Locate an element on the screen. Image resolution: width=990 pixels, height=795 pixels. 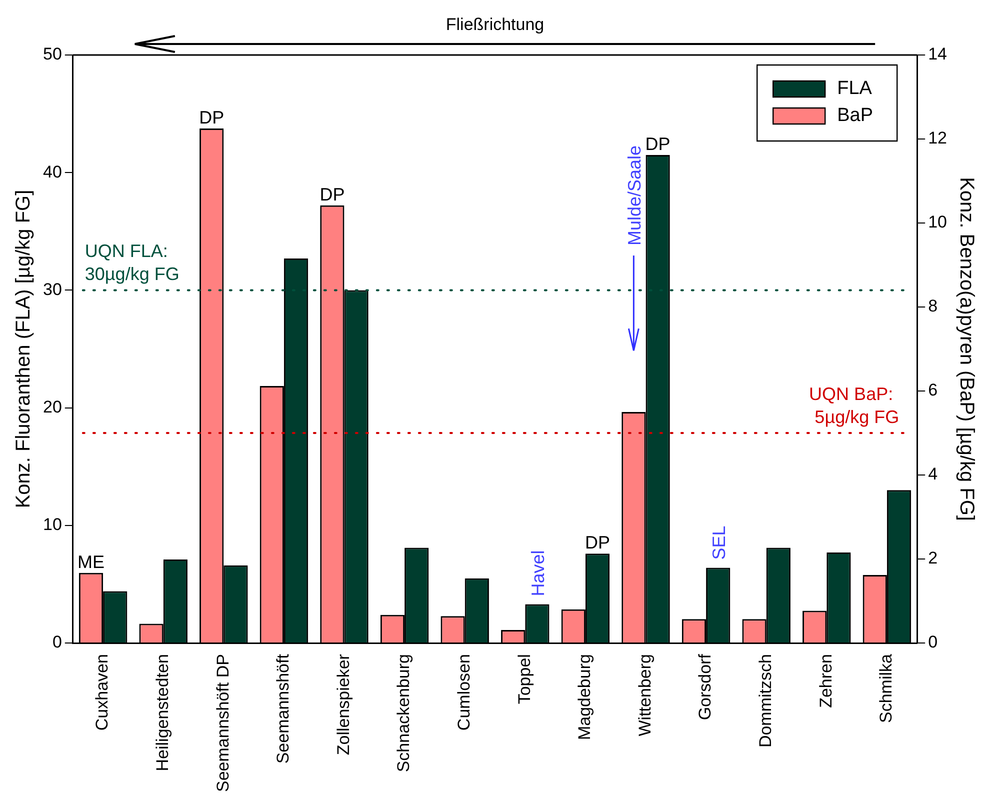
annotation: ME is located at coordinates (91, 562).